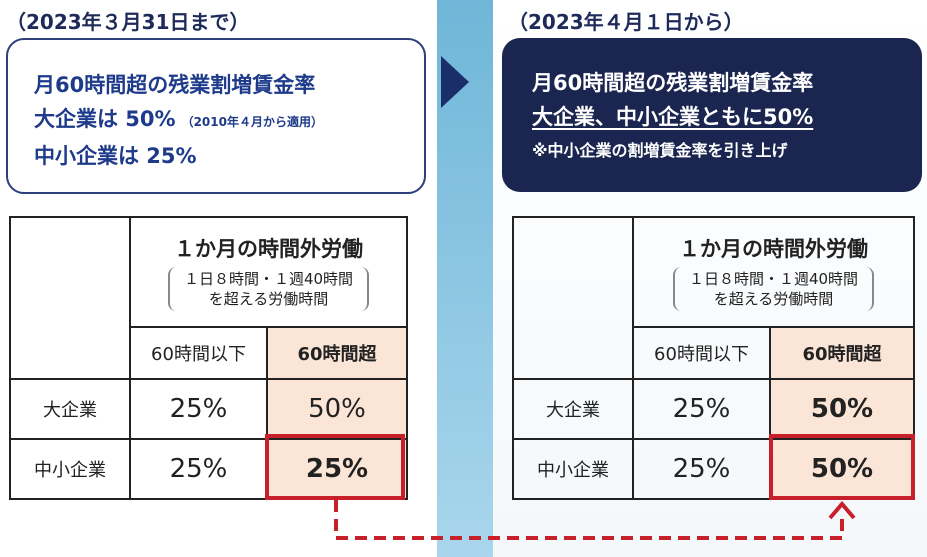 The height and width of the screenshot is (557, 927). I want to click on left-large-note: （2010年４月から適用）, so click(252, 122).